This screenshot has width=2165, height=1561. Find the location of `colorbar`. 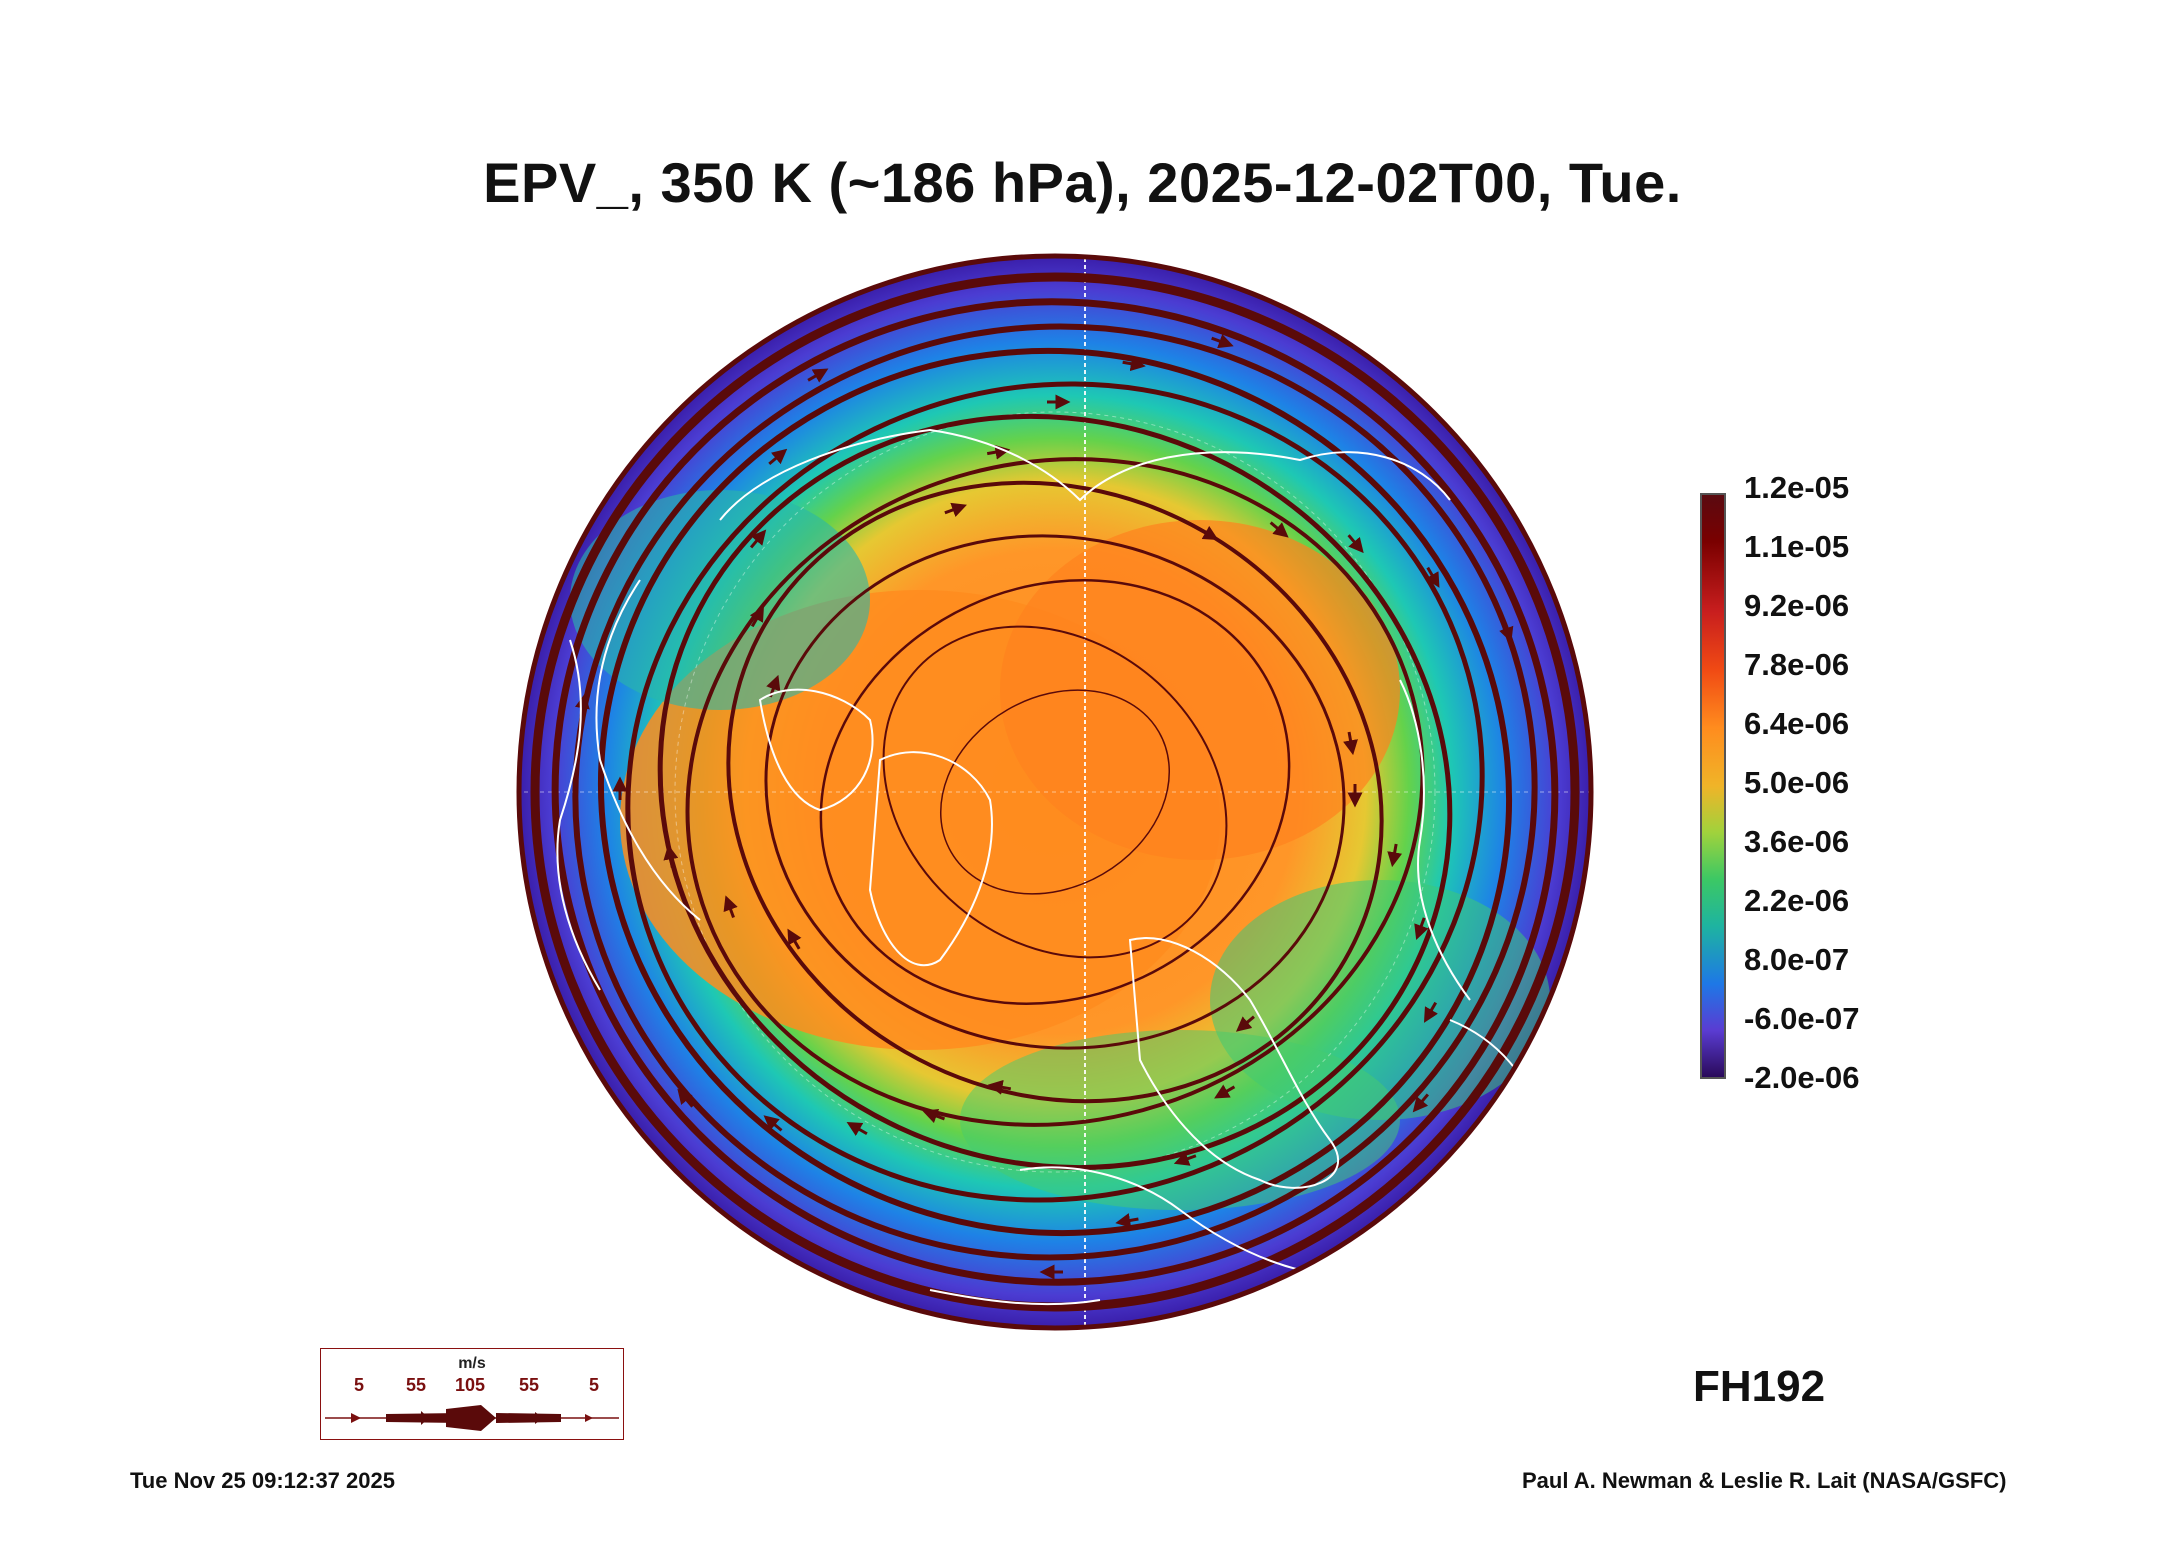

colorbar is located at coordinates (1713, 786).